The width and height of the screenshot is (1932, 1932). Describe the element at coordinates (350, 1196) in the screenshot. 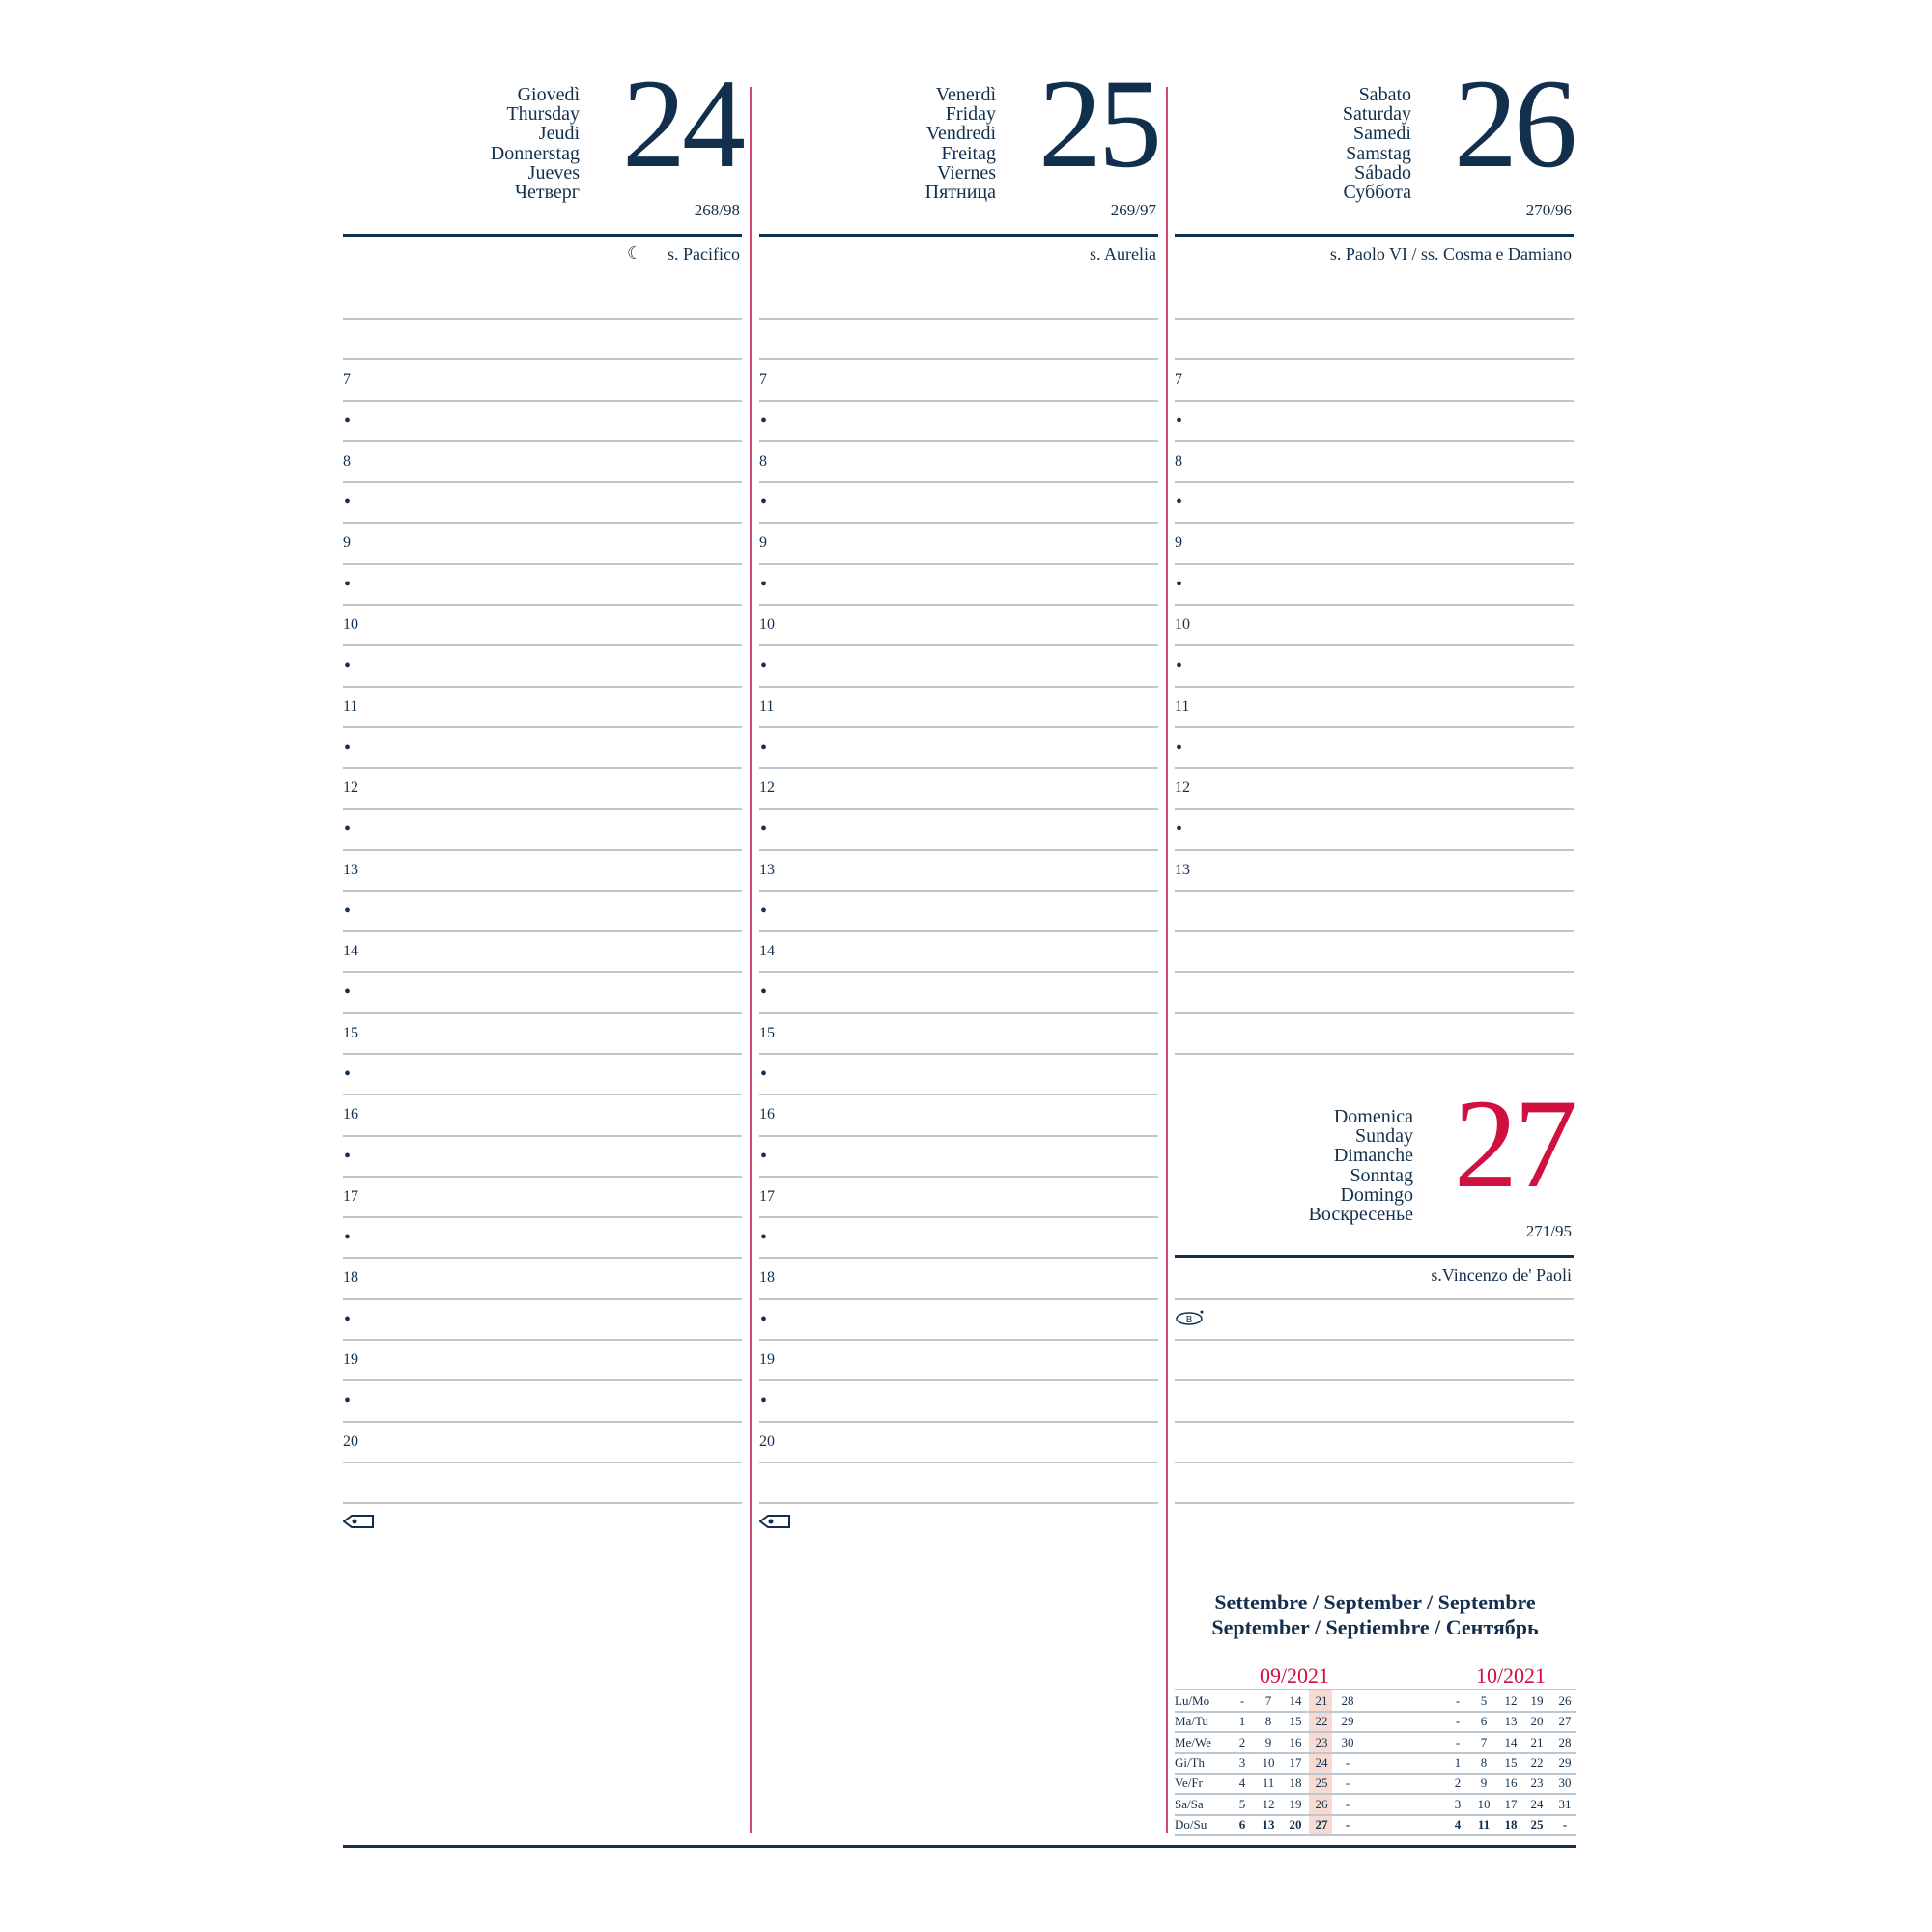

I see `hour-label: 17` at that location.